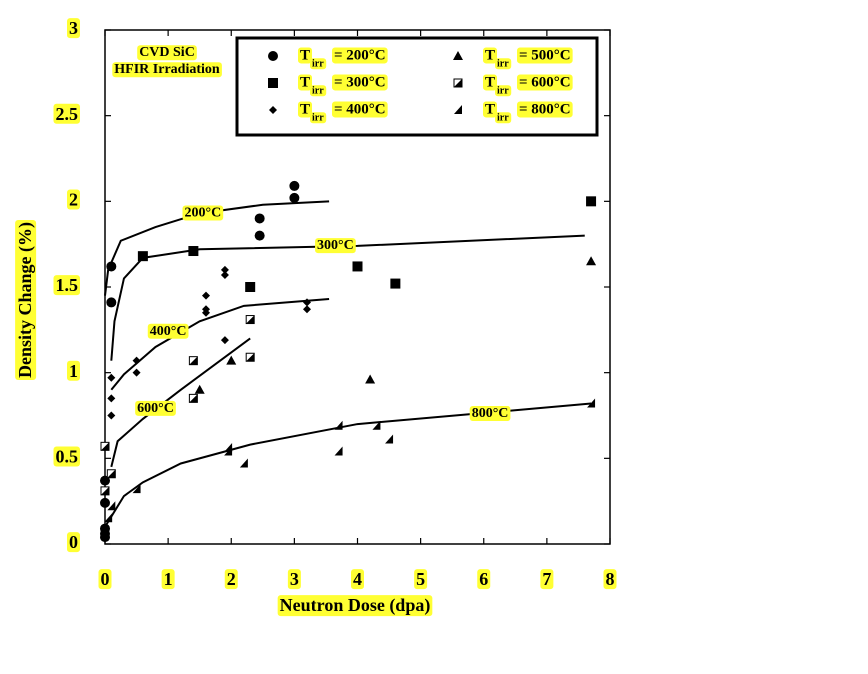 This screenshot has height=674, width=868. I want to click on x-tick-label: 2, so click(231, 579).